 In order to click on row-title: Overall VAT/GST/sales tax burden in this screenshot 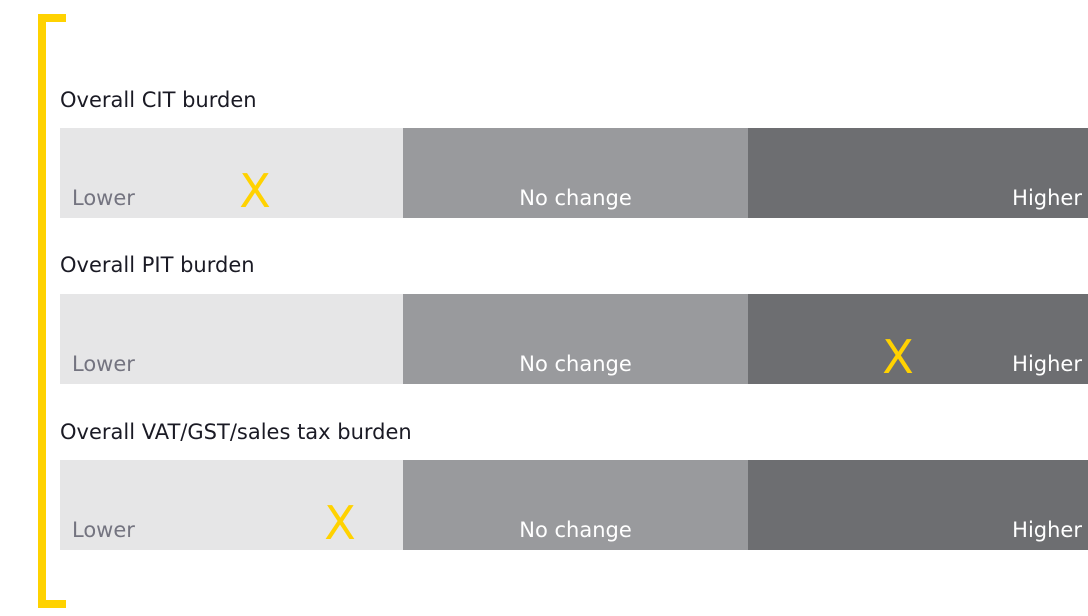, I will do `click(236, 432)`.